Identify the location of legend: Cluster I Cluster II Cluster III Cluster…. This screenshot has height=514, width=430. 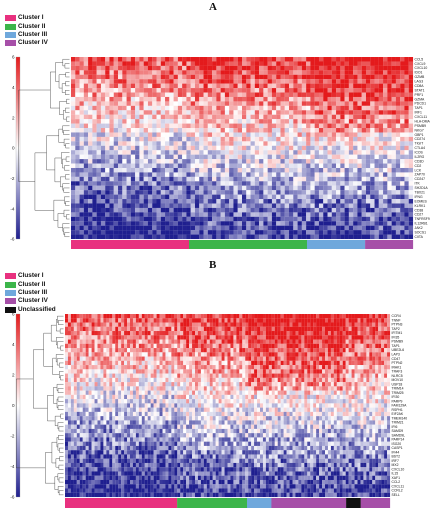
(26, 31).